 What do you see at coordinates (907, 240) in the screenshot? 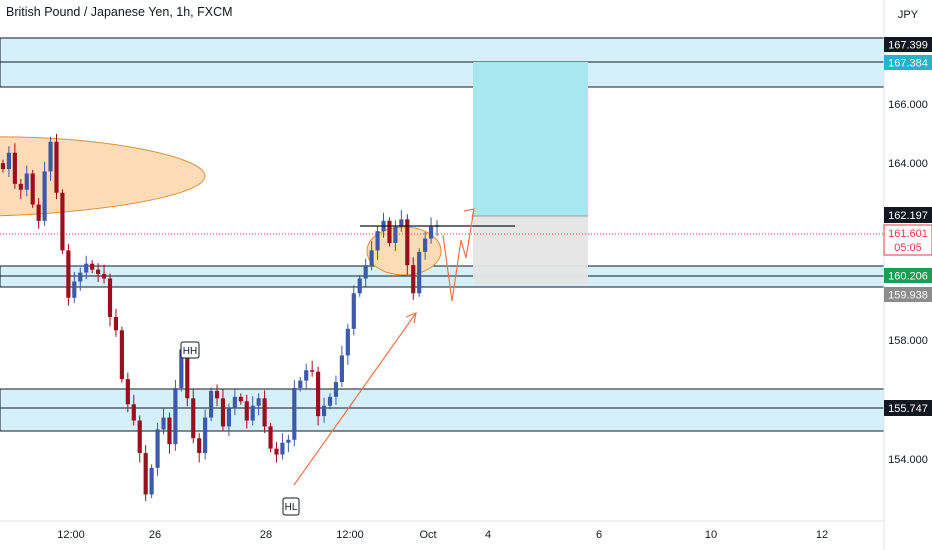
I see `current-price-tag` at bounding box center [907, 240].